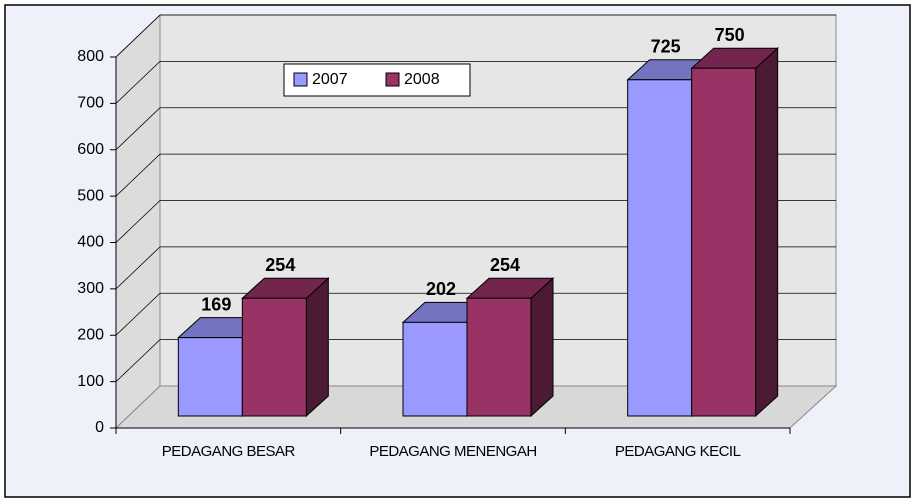  What do you see at coordinates (216, 304) in the screenshot?
I see `value-label: 169` at bounding box center [216, 304].